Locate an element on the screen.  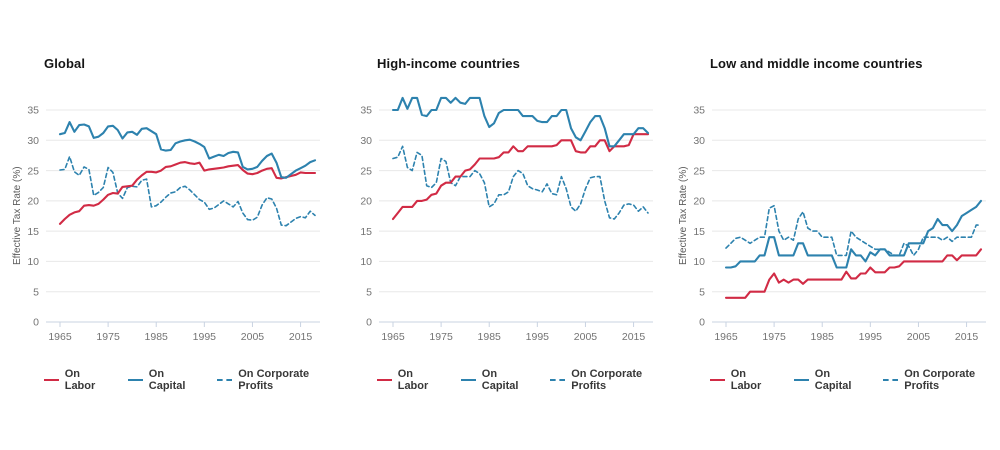
legend-high-income: On Labor On Capital On Corporate Profits is located at coordinates (521, 380).